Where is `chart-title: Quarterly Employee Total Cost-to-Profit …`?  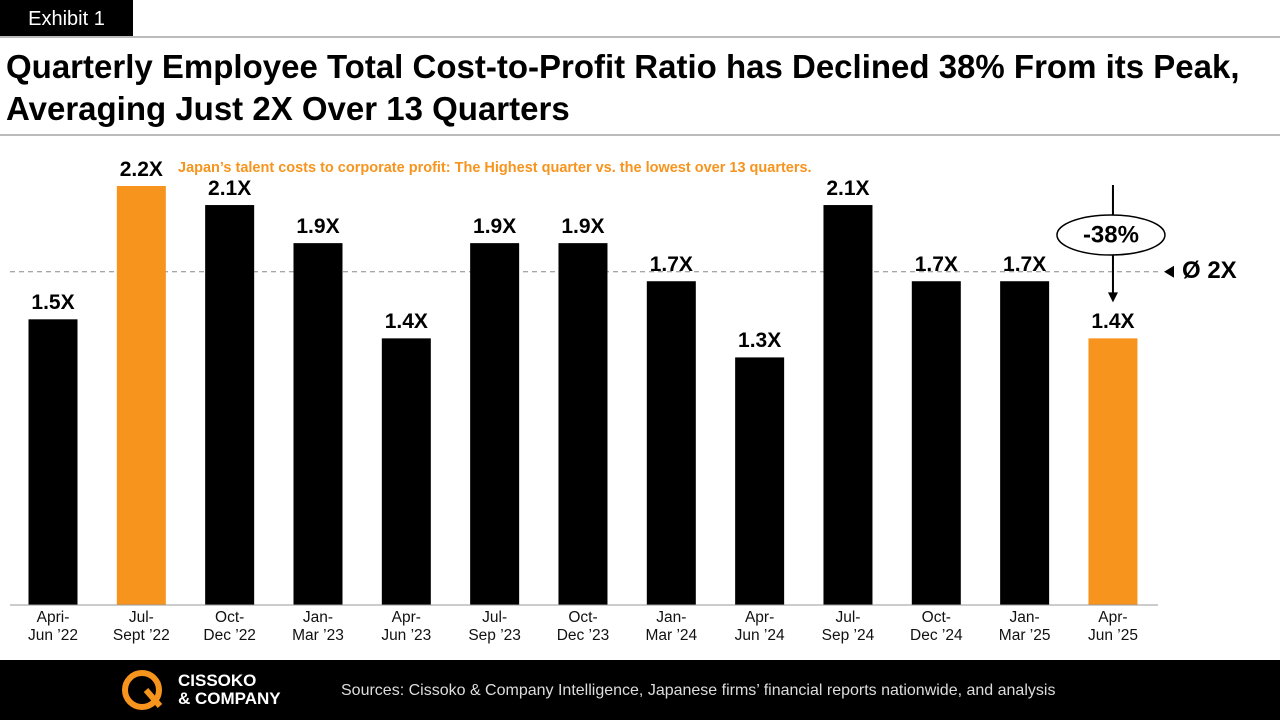 chart-title: Quarterly Employee Total Cost-to-Profit … is located at coordinates (623, 87).